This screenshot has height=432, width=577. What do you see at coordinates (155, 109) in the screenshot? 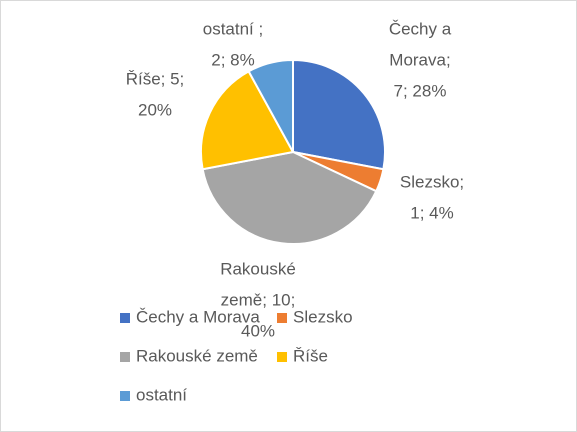
I see `data-label: 20%` at bounding box center [155, 109].